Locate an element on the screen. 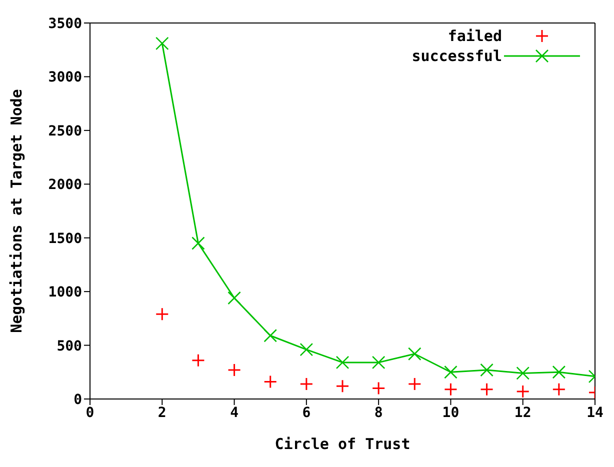  x-tick-label: 10 is located at coordinates (451, 412).